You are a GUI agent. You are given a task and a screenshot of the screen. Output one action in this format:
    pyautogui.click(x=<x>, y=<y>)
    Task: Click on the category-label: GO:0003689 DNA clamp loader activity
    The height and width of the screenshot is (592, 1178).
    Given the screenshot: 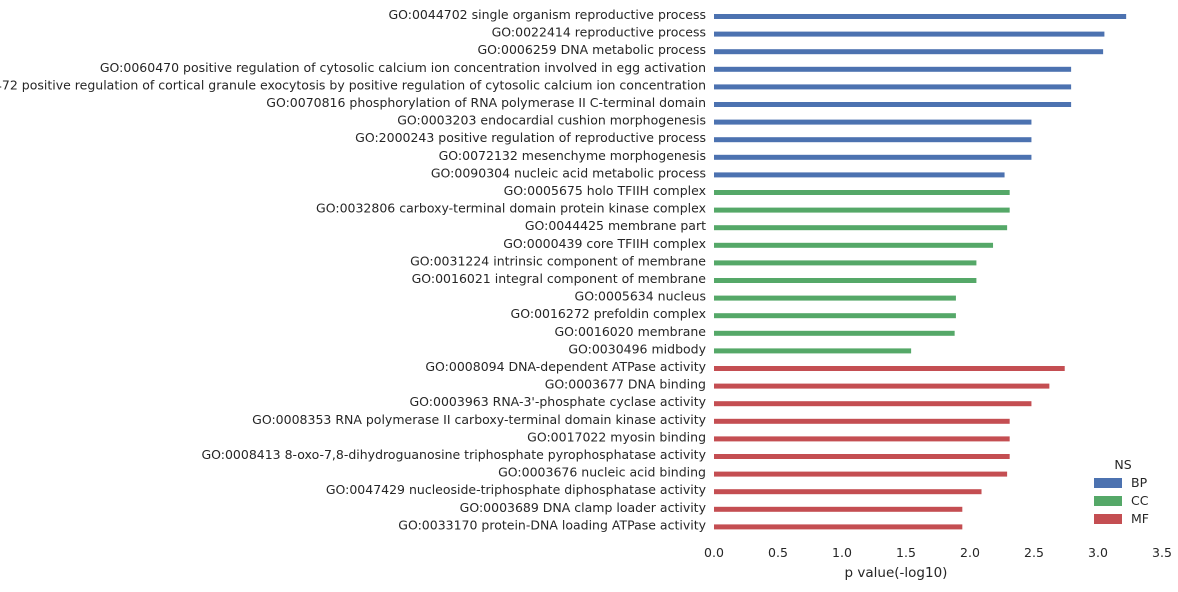 What is the action you would take?
    pyautogui.click(x=583, y=507)
    